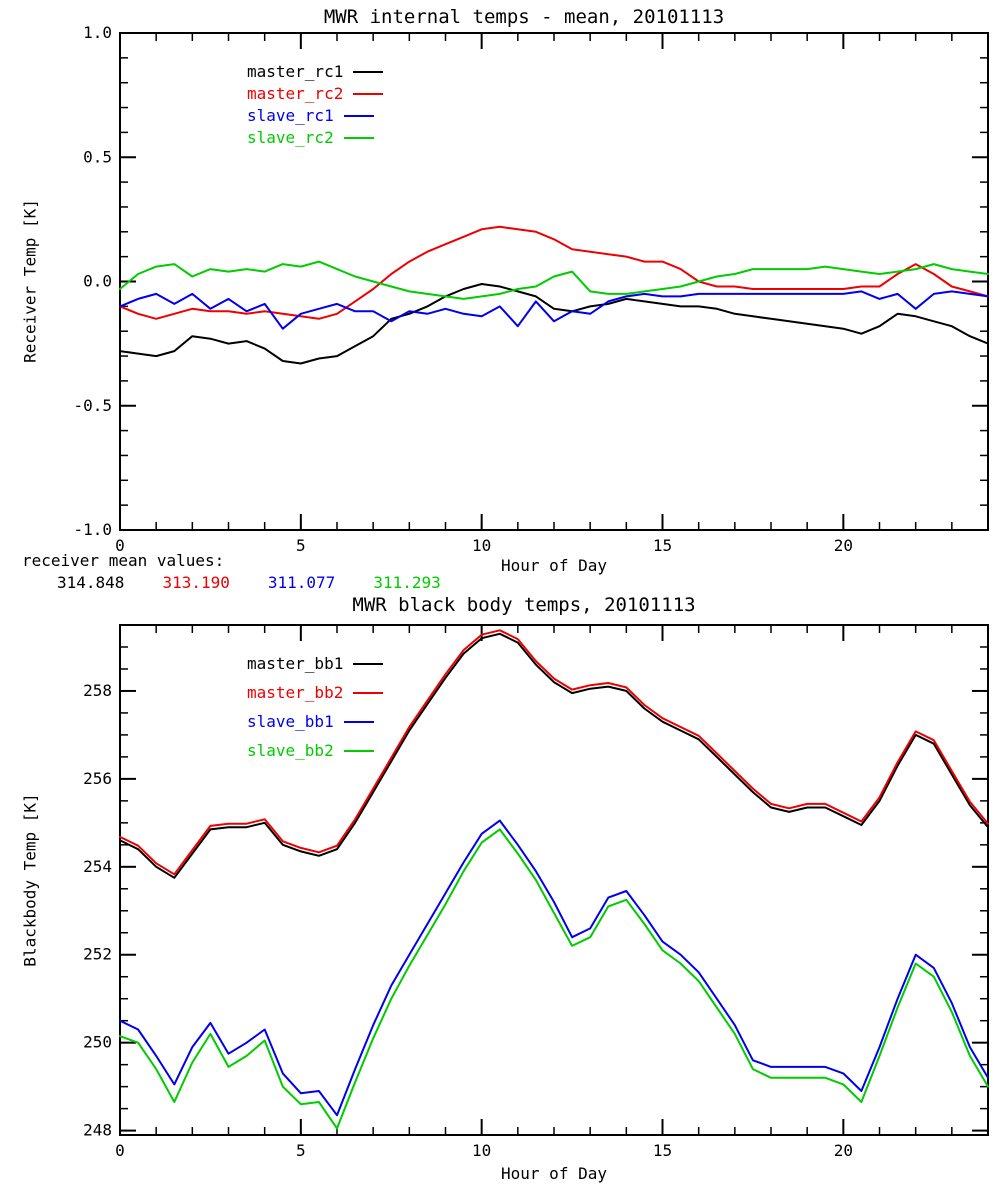 Image resolution: width=1000 pixels, height=1200 pixels. I want to click on mean-value-master-rc2: 313.190, so click(196, 582).